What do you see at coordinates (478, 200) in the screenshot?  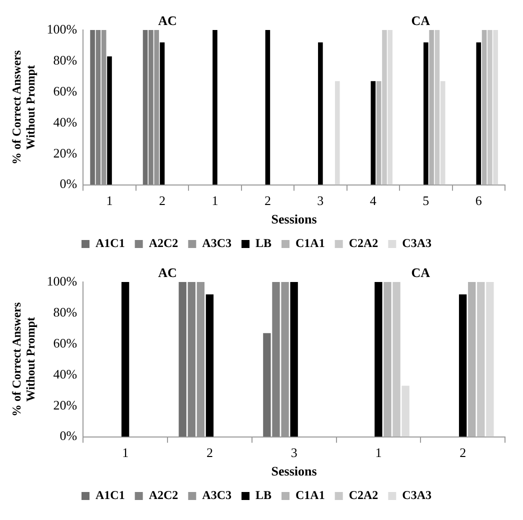 I see `x-tick-label: 6` at bounding box center [478, 200].